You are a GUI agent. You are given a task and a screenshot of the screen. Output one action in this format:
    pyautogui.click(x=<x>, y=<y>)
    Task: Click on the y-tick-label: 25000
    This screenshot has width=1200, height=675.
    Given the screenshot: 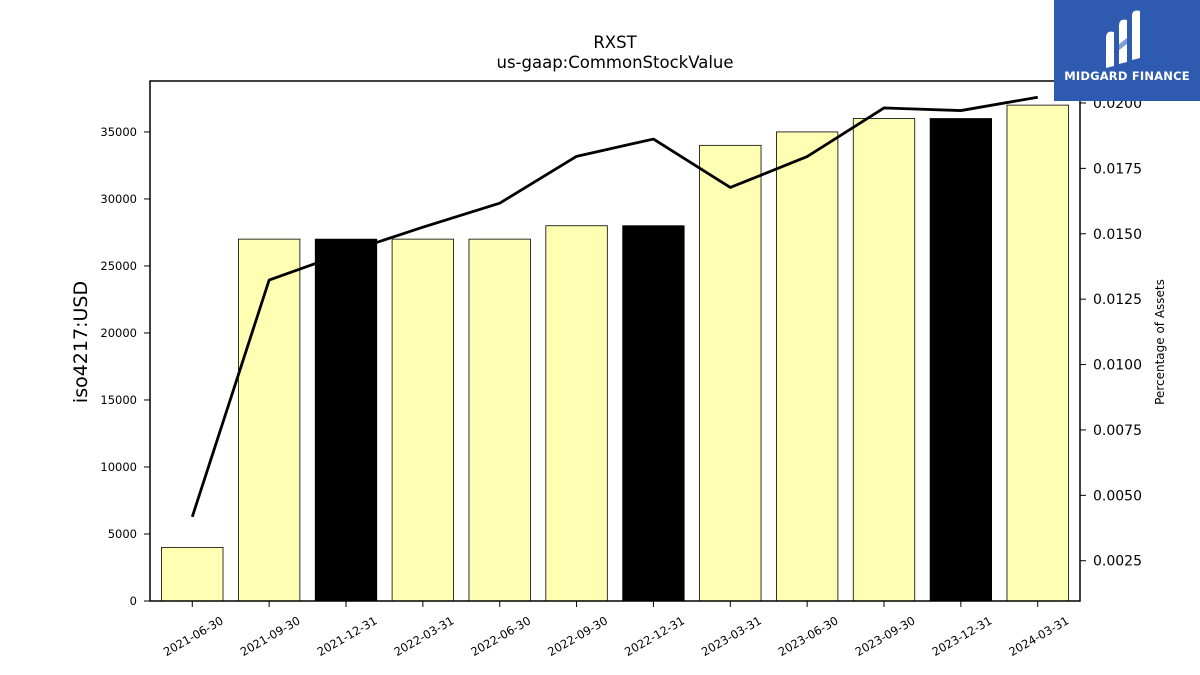 What is the action you would take?
    pyautogui.click(x=118, y=266)
    